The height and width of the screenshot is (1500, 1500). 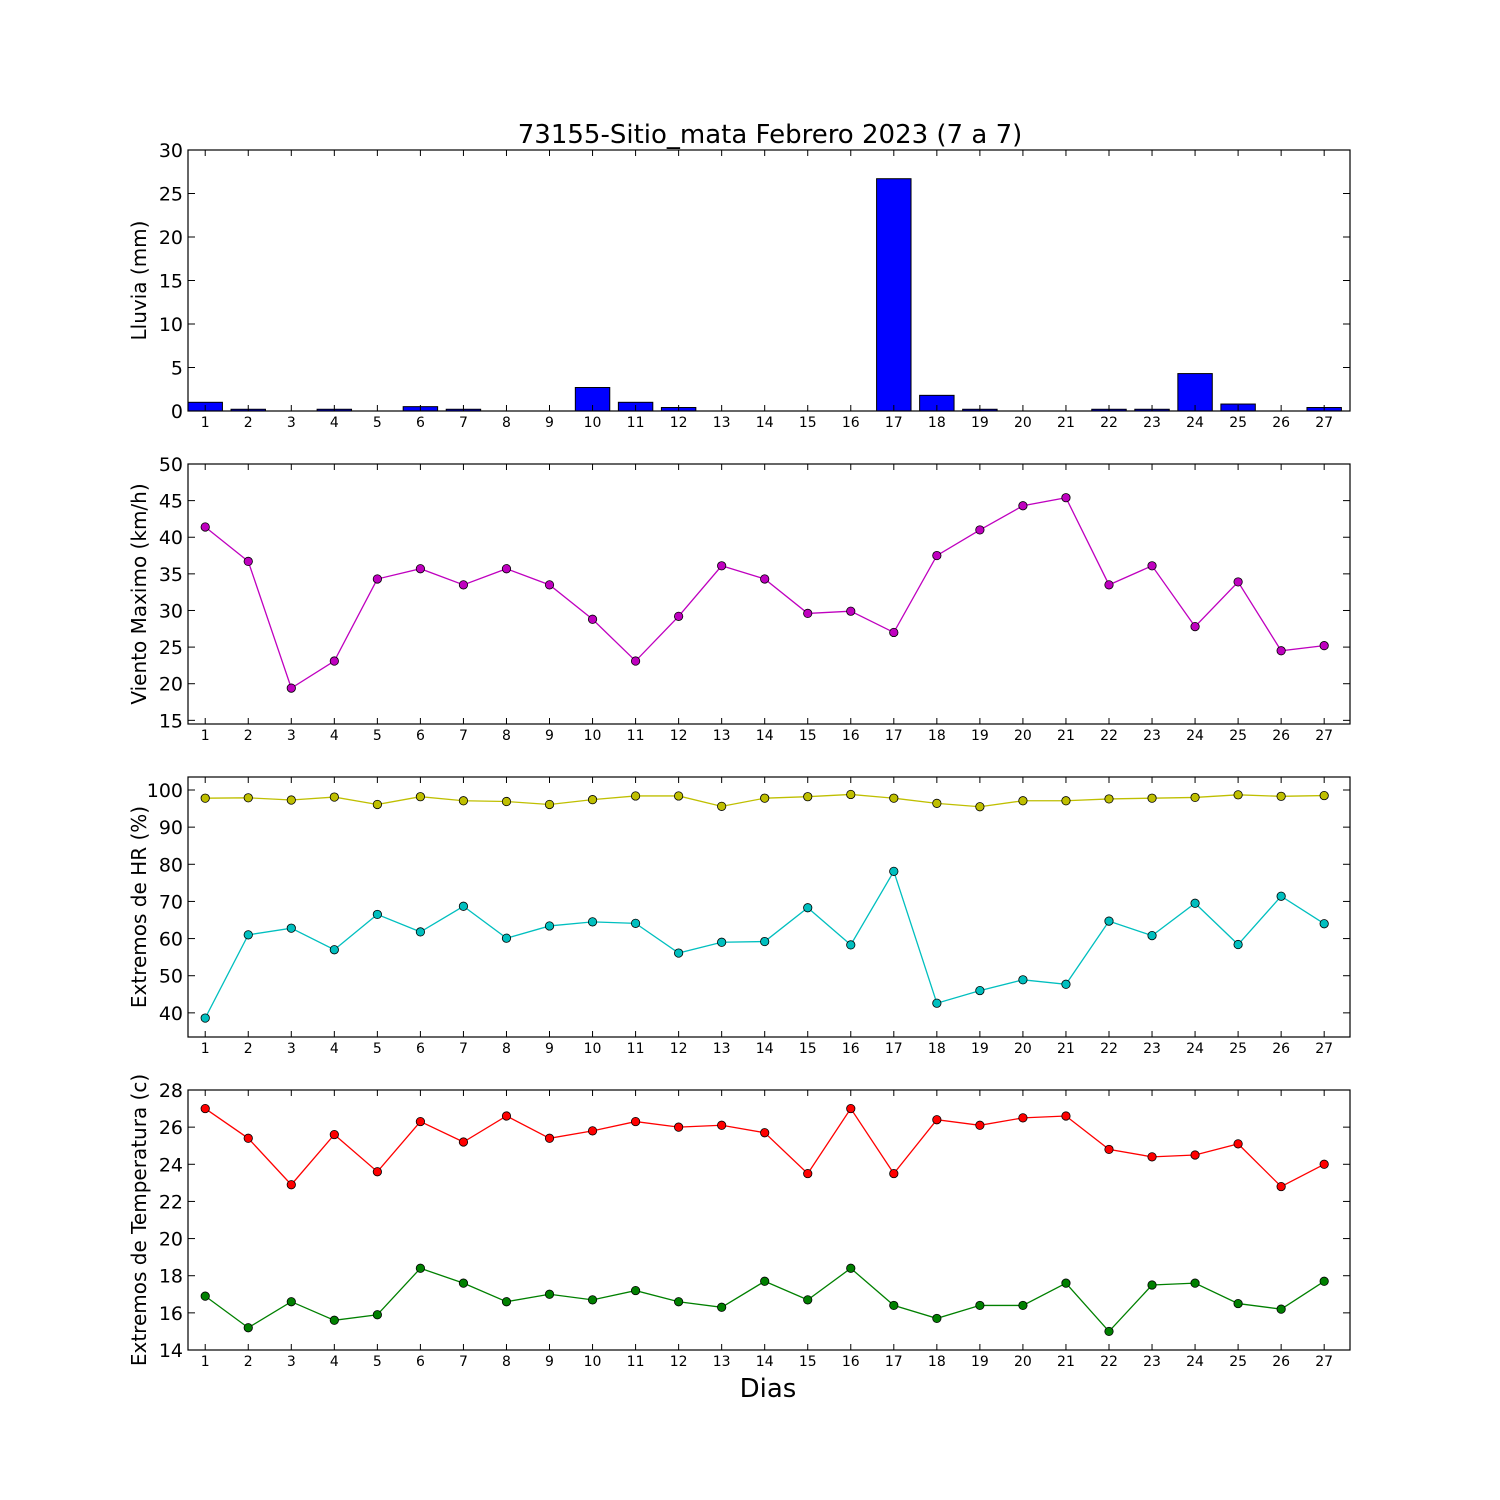 What do you see at coordinates (171, 195) in the screenshot?
I see `y-tick-label: 25` at bounding box center [171, 195].